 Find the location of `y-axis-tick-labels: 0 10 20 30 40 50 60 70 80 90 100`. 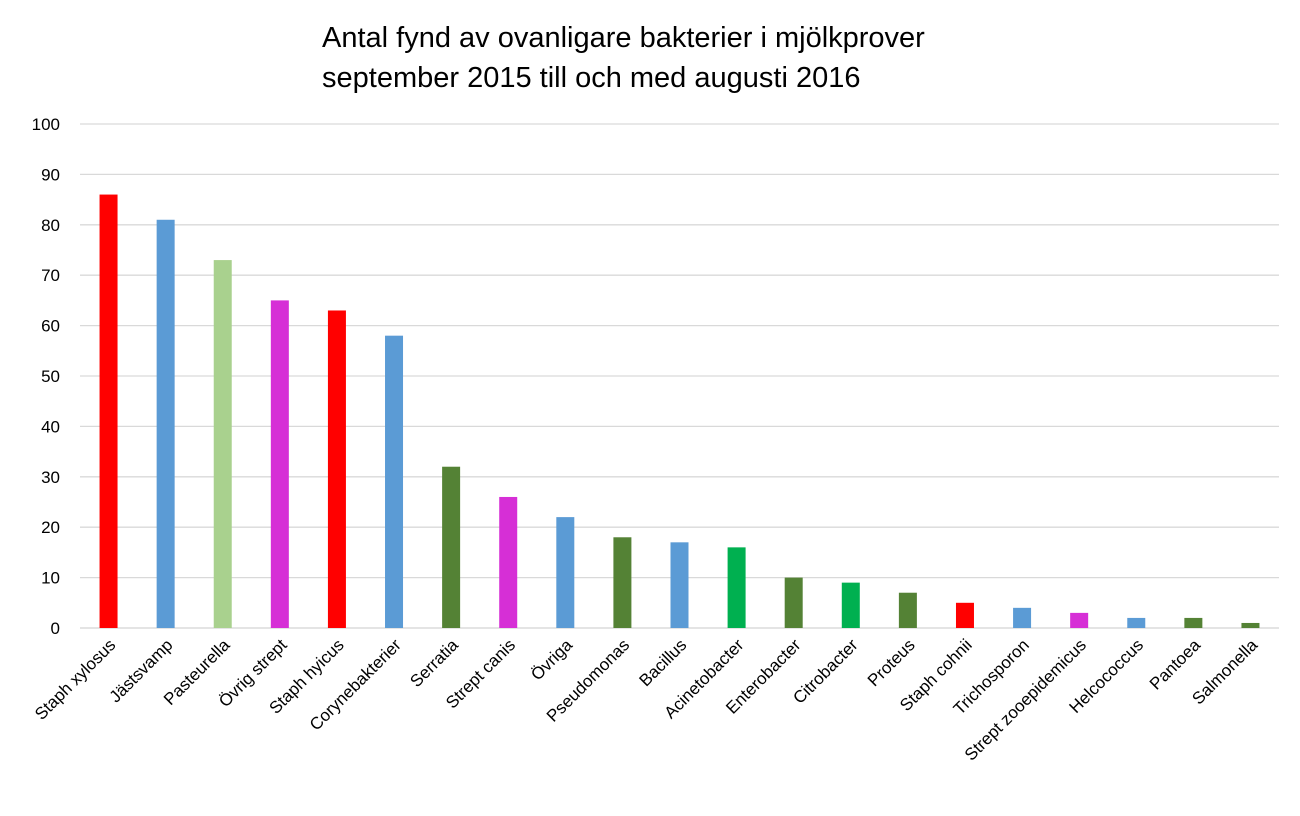

y-axis-tick-labels: 0 10 20 30 40 50 60 70 80 90 100 is located at coordinates (46, 376).